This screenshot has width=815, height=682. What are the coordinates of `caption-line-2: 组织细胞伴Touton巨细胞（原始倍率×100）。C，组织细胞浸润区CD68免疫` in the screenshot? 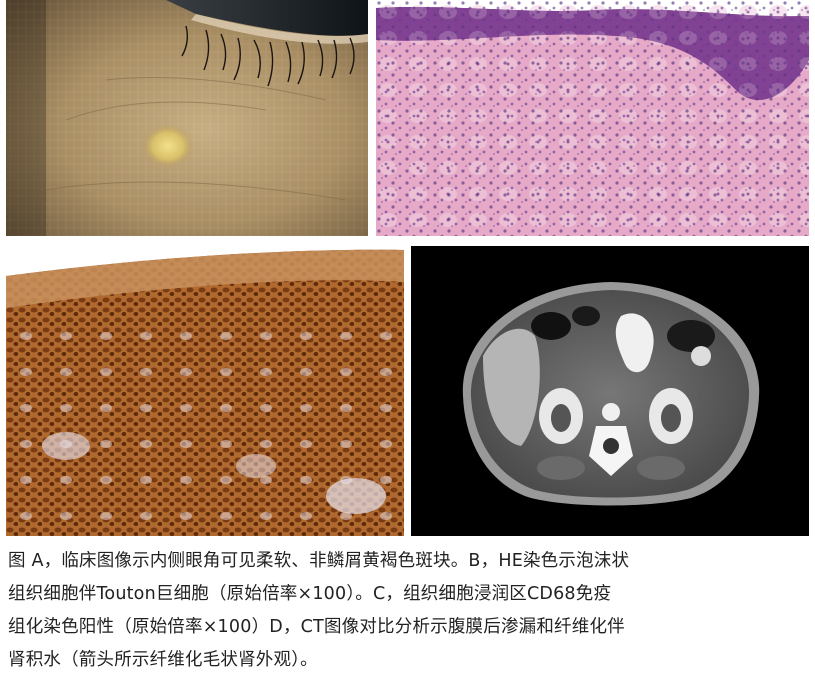 It's located at (310, 594).